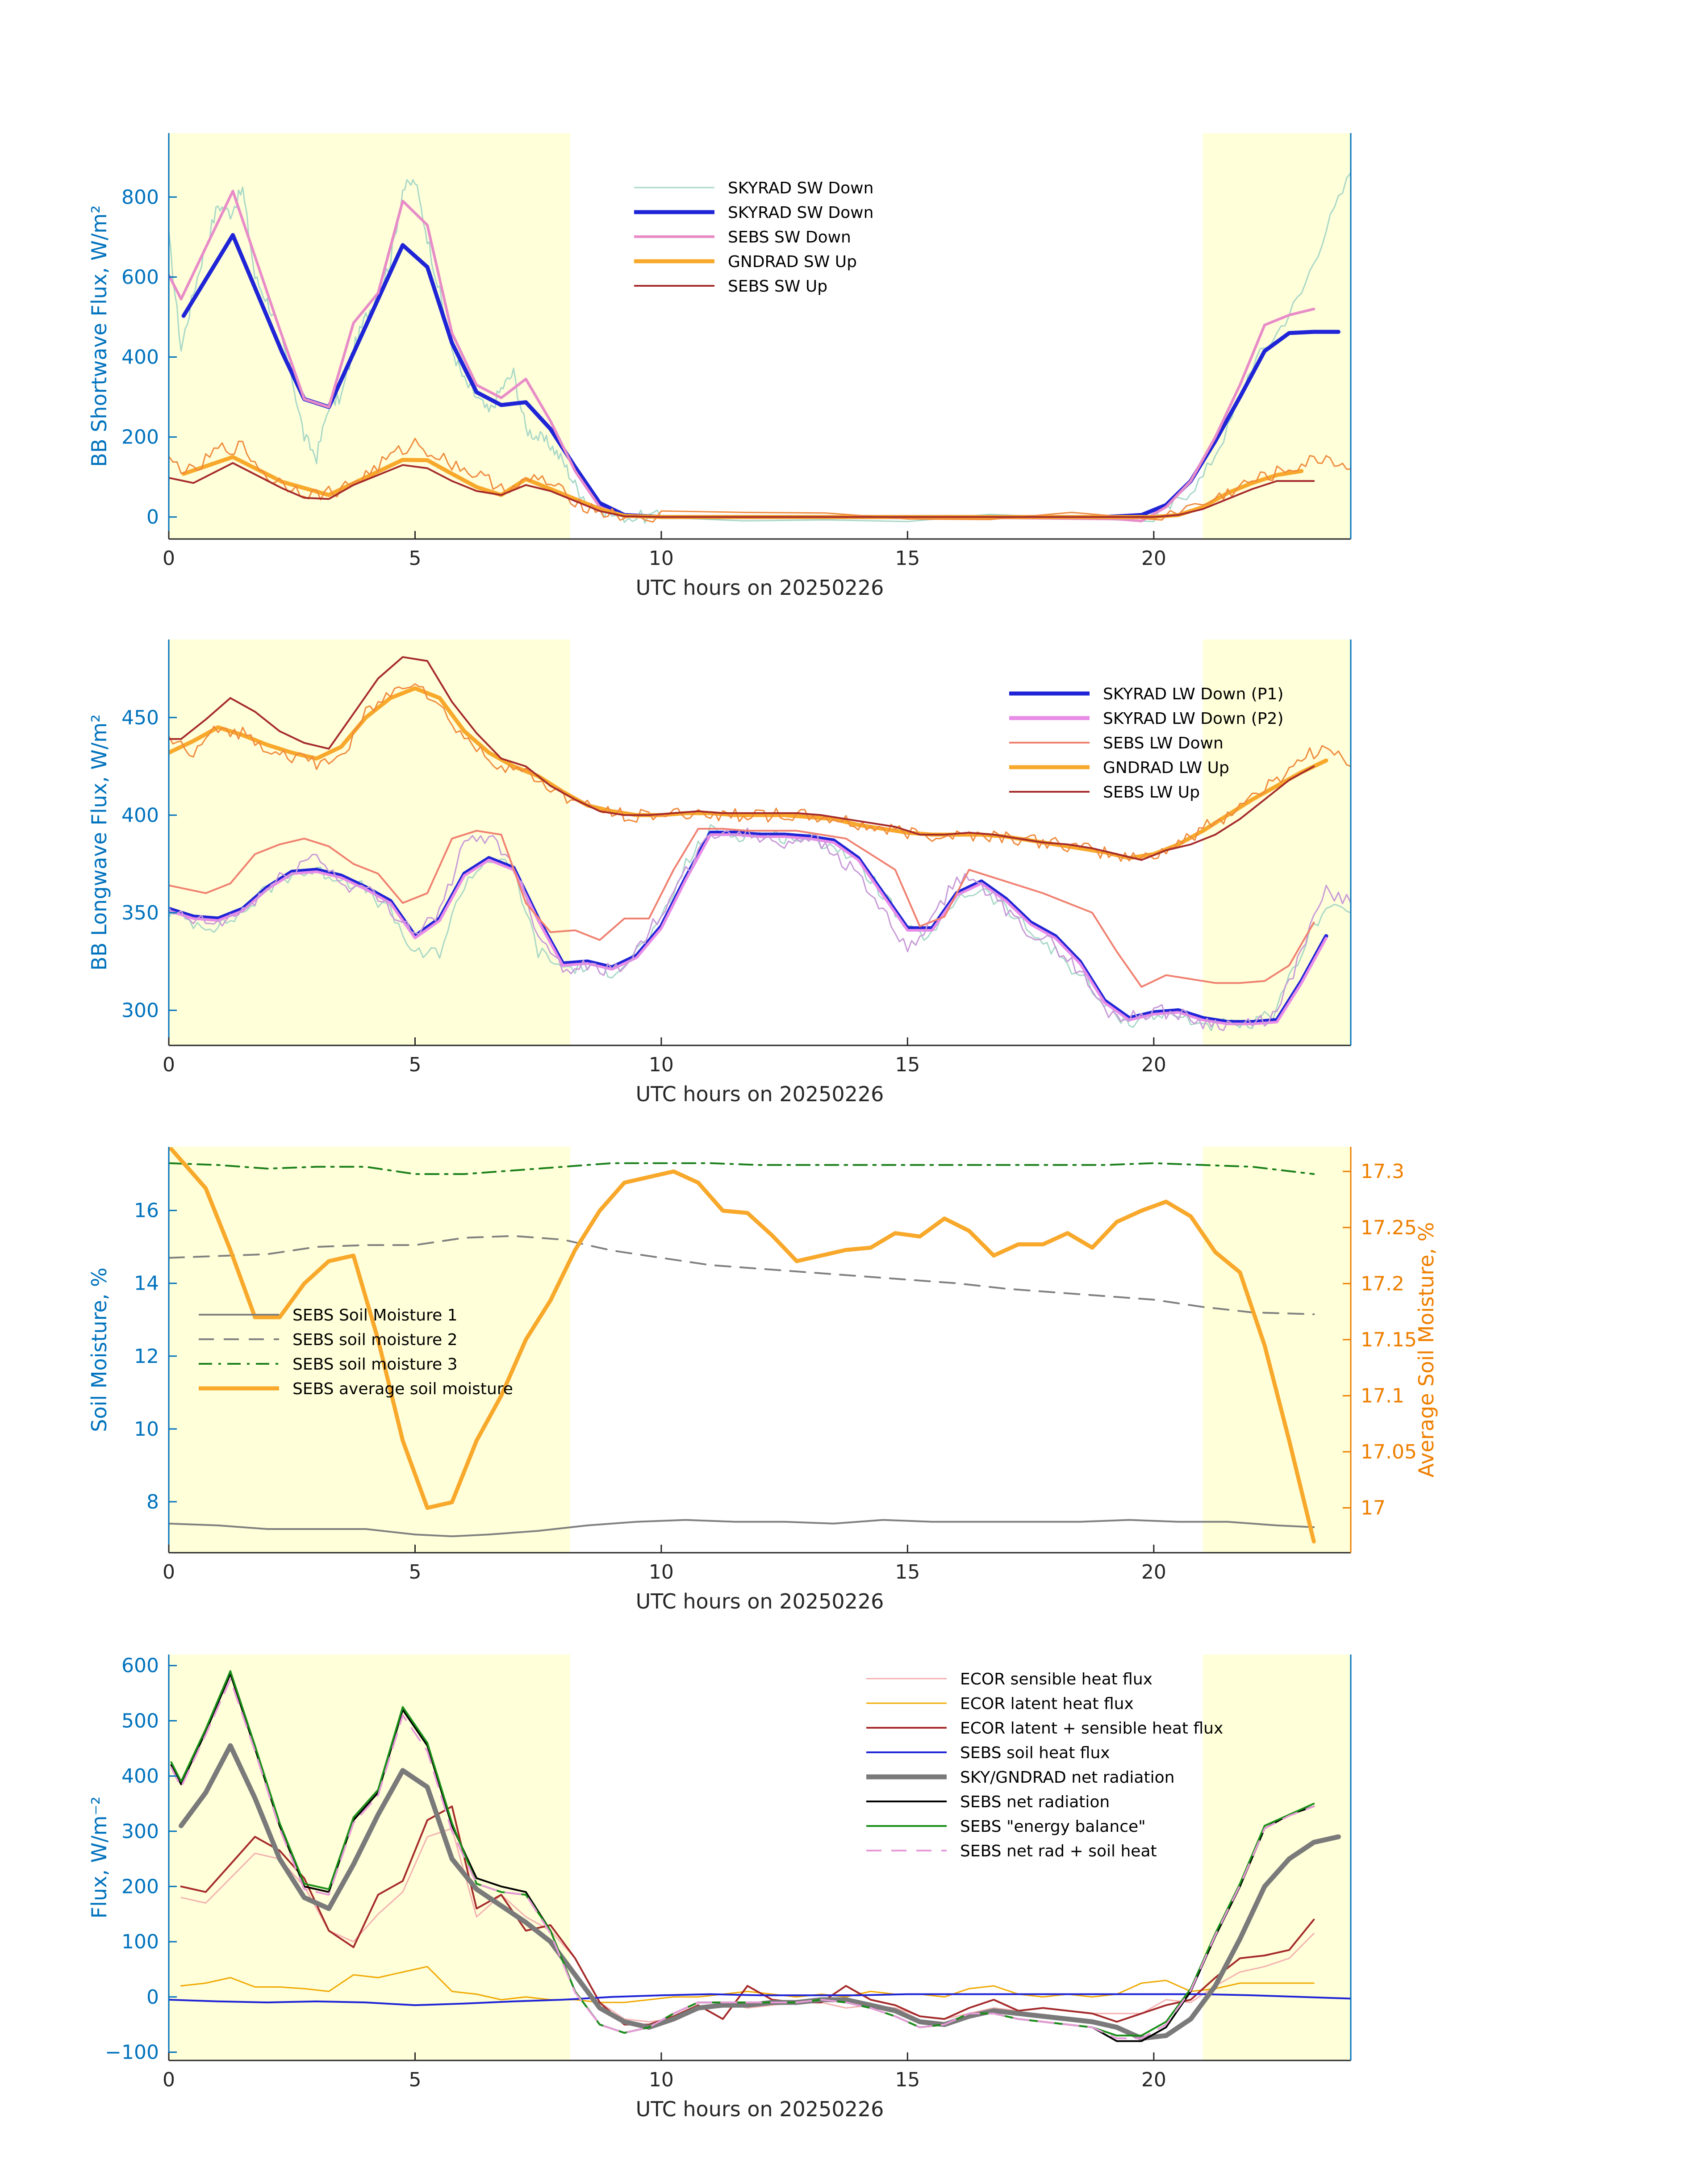 Image resolution: width=1708 pixels, height=2177 pixels. What do you see at coordinates (1193, 719) in the screenshot?
I see `legend-label: SKYRAD LW Down (P2)` at bounding box center [1193, 719].